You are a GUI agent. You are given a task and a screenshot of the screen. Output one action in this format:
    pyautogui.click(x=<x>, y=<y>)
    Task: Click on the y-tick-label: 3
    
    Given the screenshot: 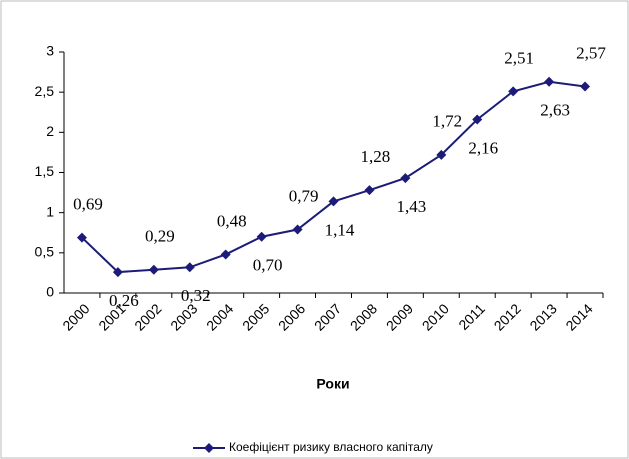 What is the action you would take?
    pyautogui.click(x=50, y=51)
    